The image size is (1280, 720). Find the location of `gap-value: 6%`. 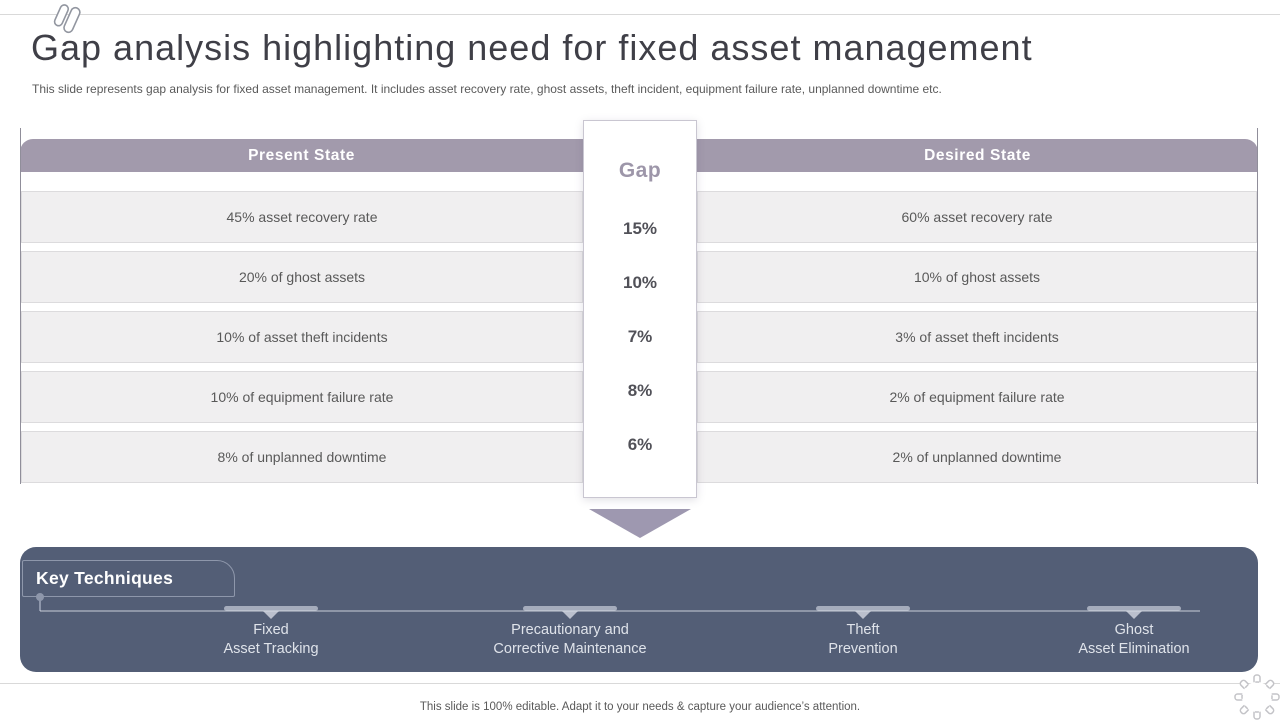

gap-value: 6% is located at coordinates (640, 444).